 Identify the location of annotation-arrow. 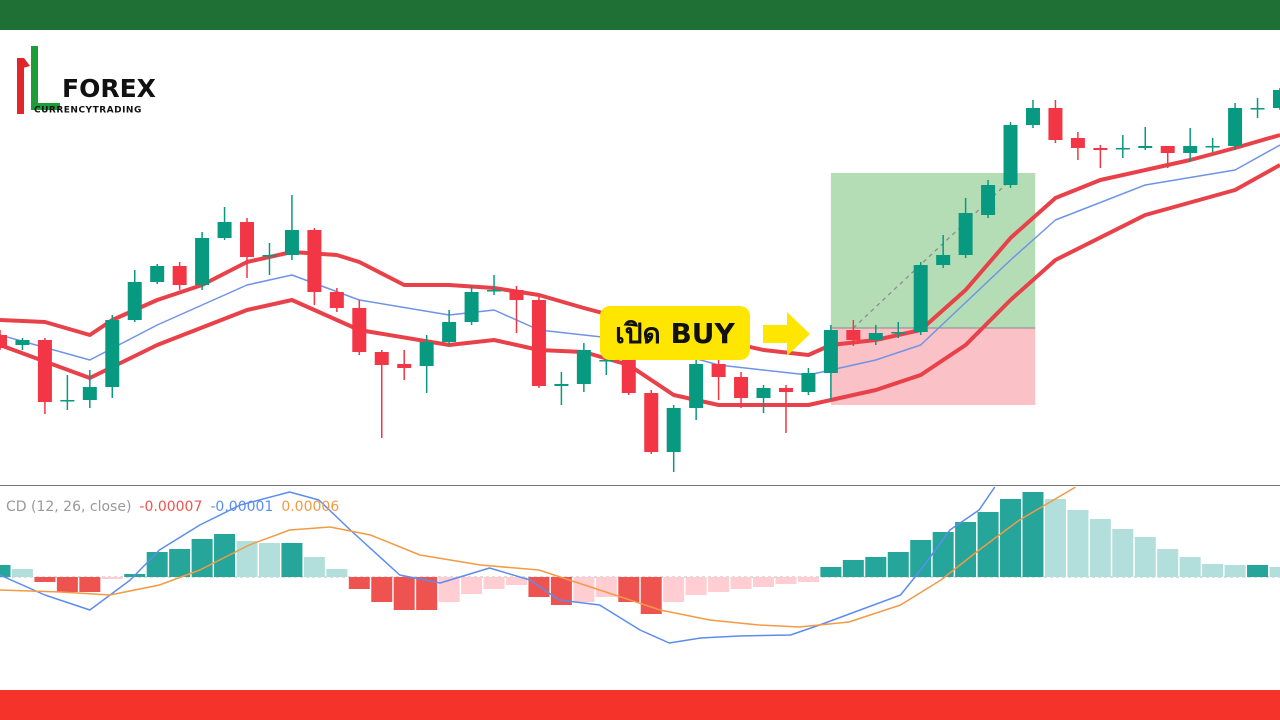
(786, 334).